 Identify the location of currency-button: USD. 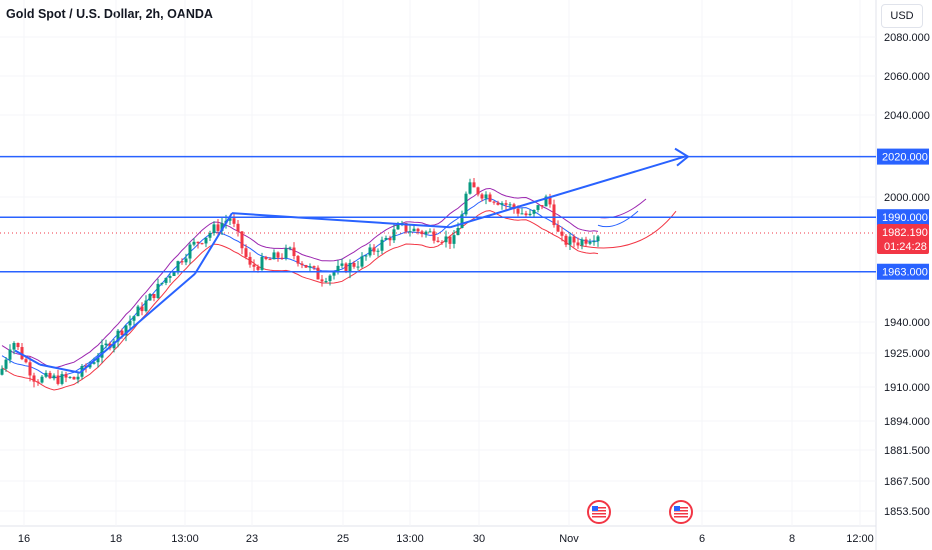
(902, 16).